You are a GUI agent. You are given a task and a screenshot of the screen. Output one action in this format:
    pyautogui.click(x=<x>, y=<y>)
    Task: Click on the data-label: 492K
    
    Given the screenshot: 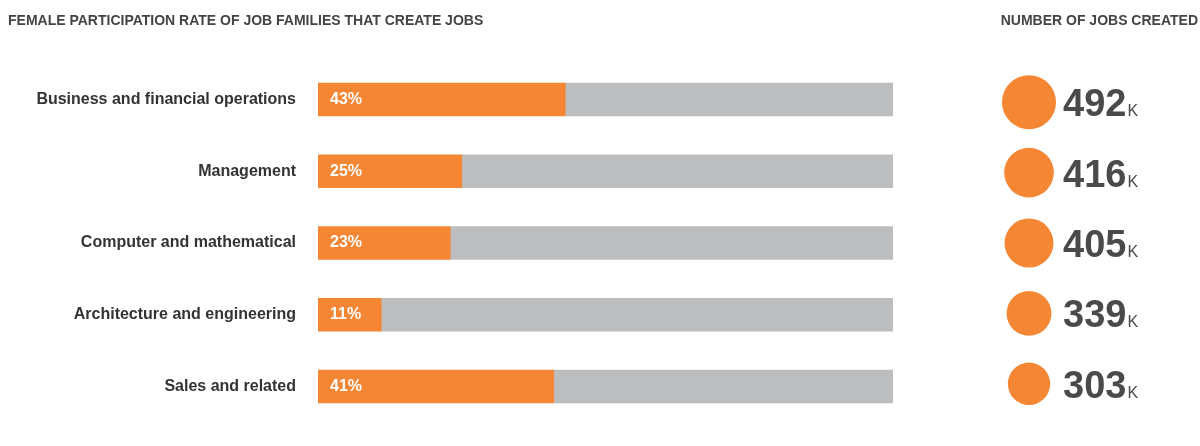 What is the action you would take?
    pyautogui.click(x=1101, y=103)
    